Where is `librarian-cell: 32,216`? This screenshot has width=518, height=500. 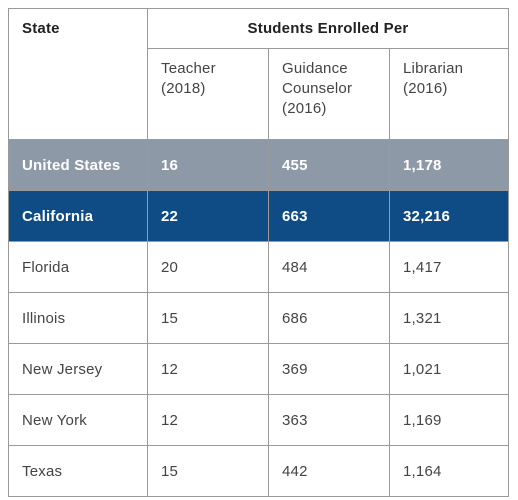 librarian-cell: 32,216 is located at coordinates (449, 216).